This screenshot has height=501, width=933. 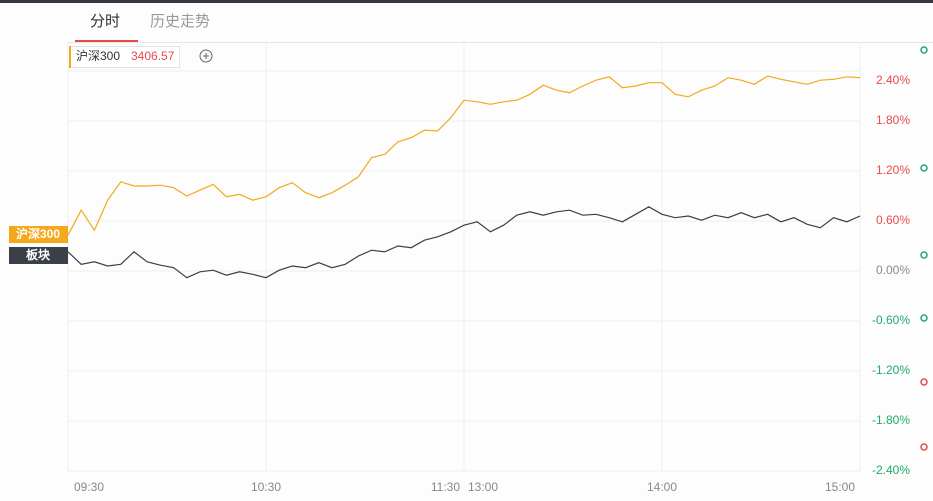 I want to click on top-bar, so click(x=466, y=1).